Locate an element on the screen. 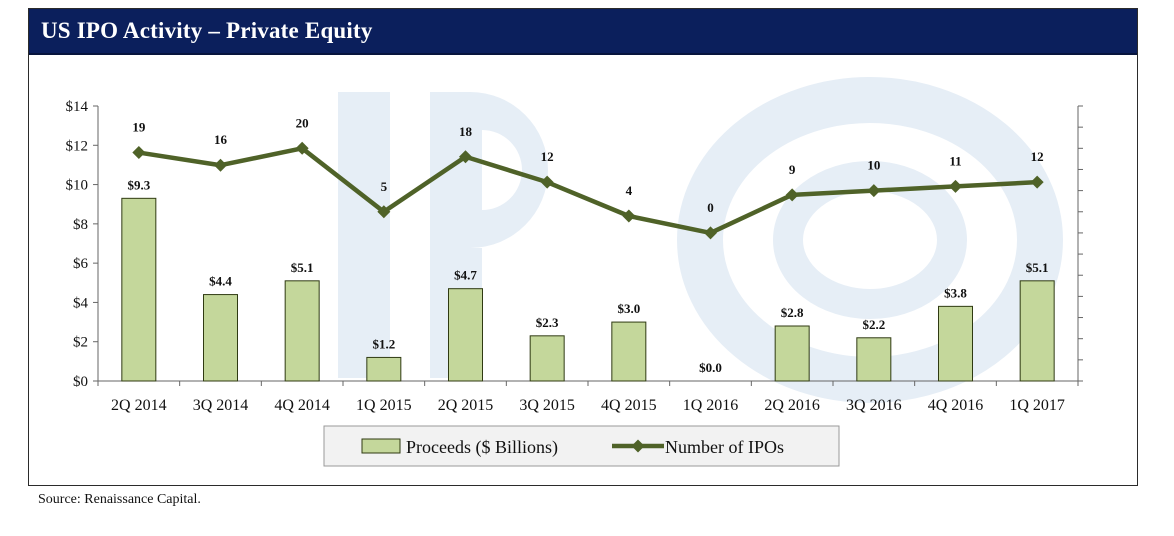 This screenshot has width=1174, height=536. left-axis-tick-label: $12 is located at coordinates (77, 146).